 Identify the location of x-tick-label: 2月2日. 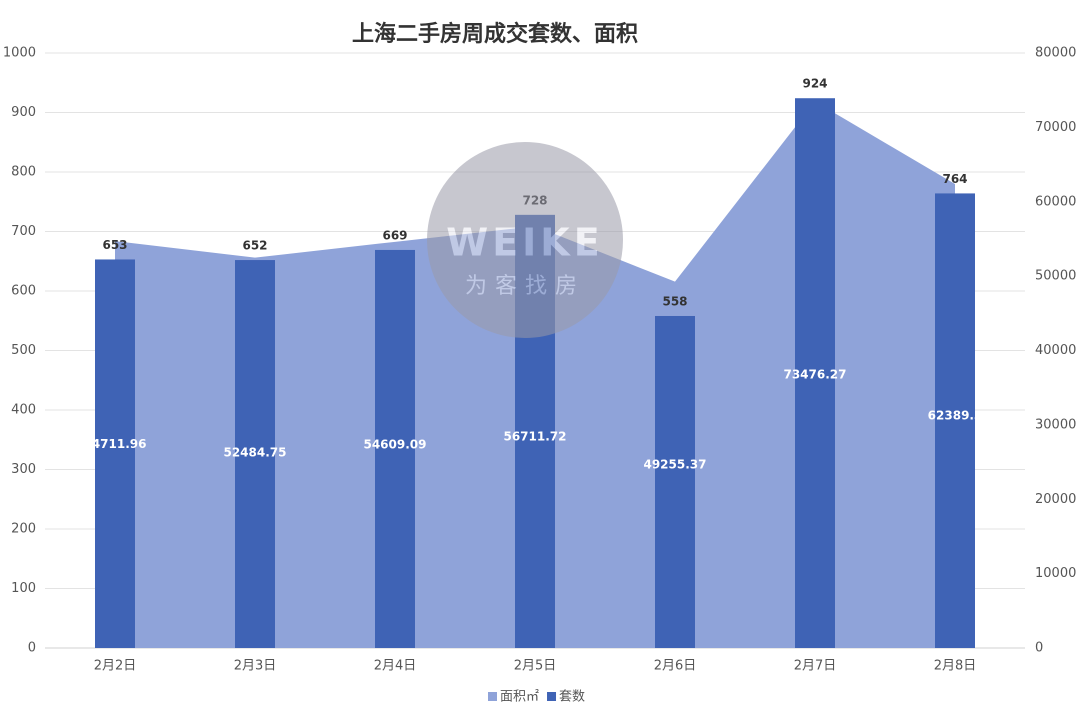
(115, 666).